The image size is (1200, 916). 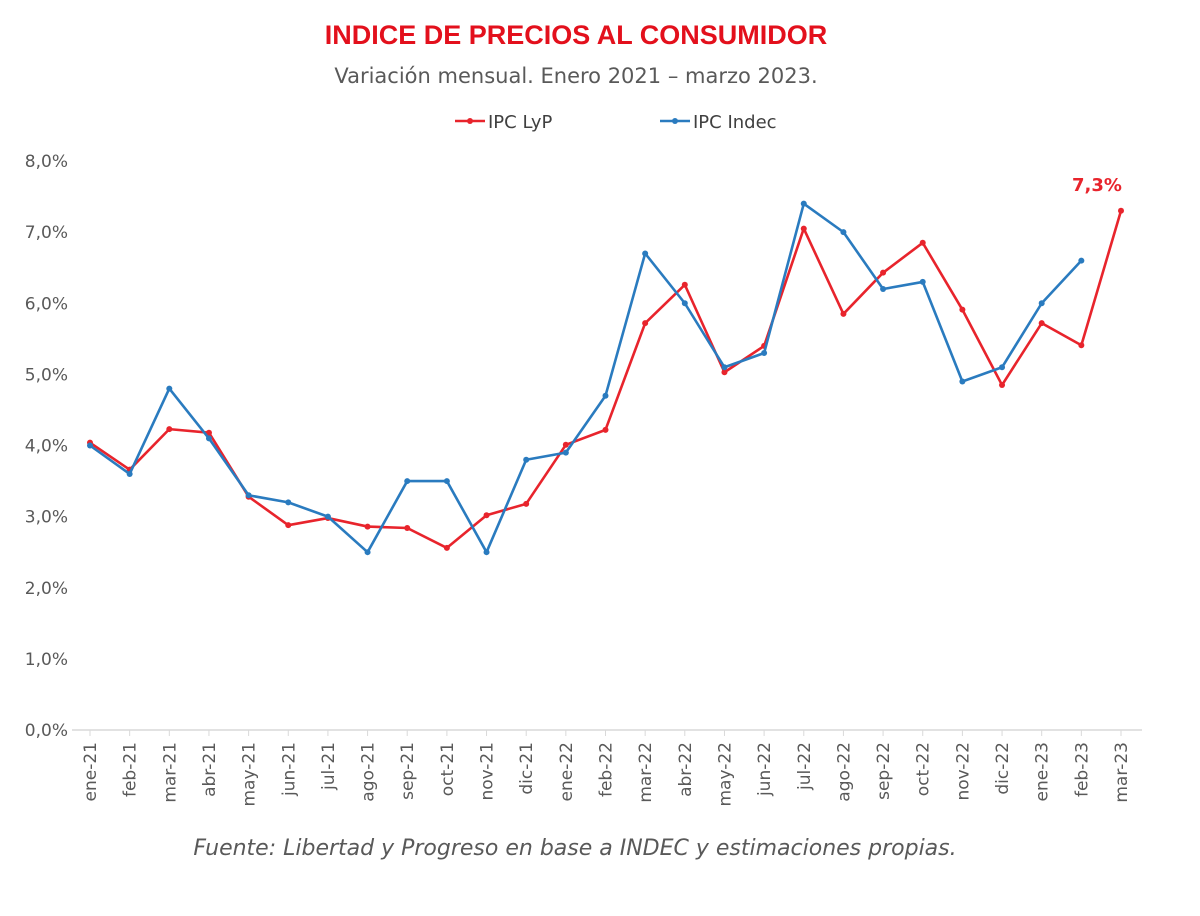 I want to click on x-tick-label: feb-22, so click(x=607, y=769).